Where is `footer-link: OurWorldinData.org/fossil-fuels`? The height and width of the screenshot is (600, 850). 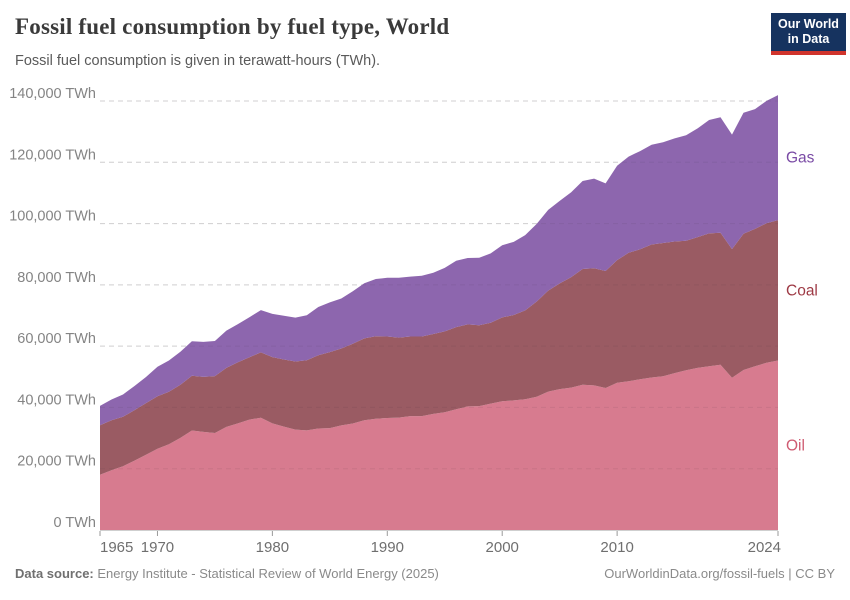 footer-link: OurWorldinData.org/fossil-fuels is located at coordinates (694, 573).